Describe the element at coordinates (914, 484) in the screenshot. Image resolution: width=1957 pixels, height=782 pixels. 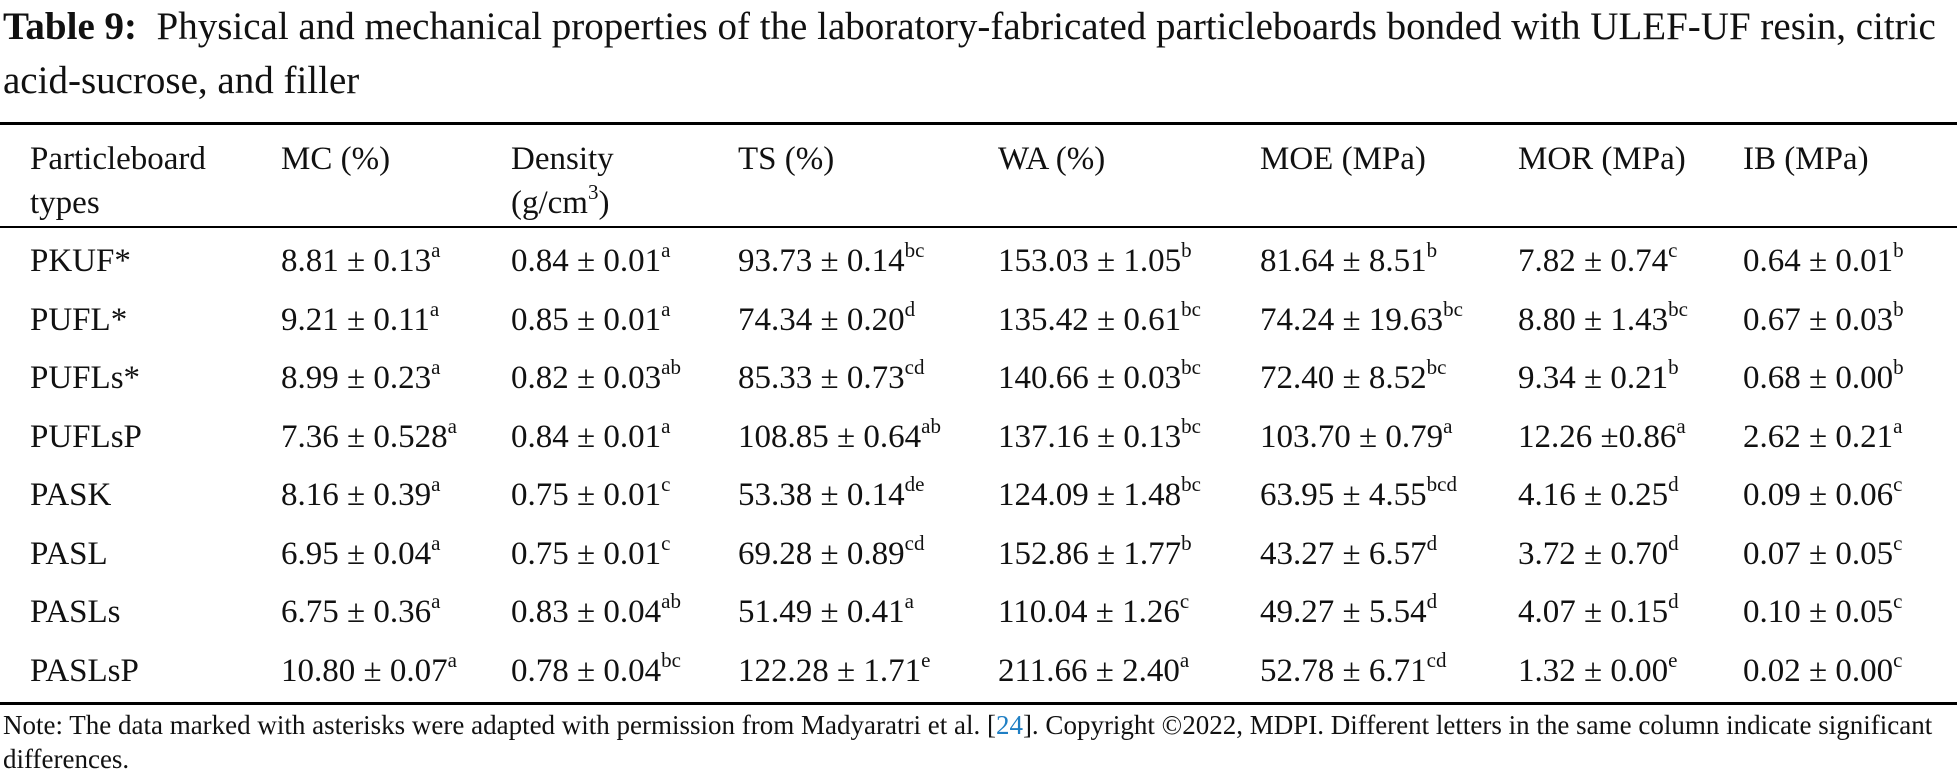
I see `significance-letter: de` at that location.